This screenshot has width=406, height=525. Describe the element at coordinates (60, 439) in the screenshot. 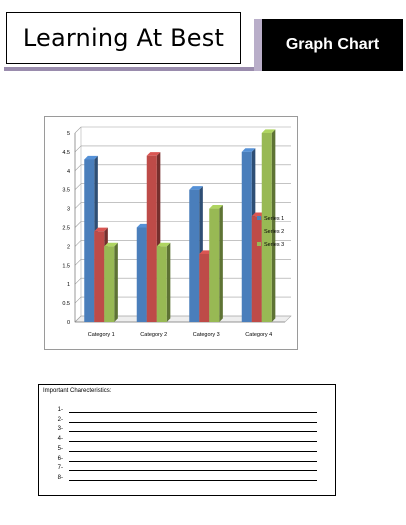

I see `characteristic-number: 4-` at that location.